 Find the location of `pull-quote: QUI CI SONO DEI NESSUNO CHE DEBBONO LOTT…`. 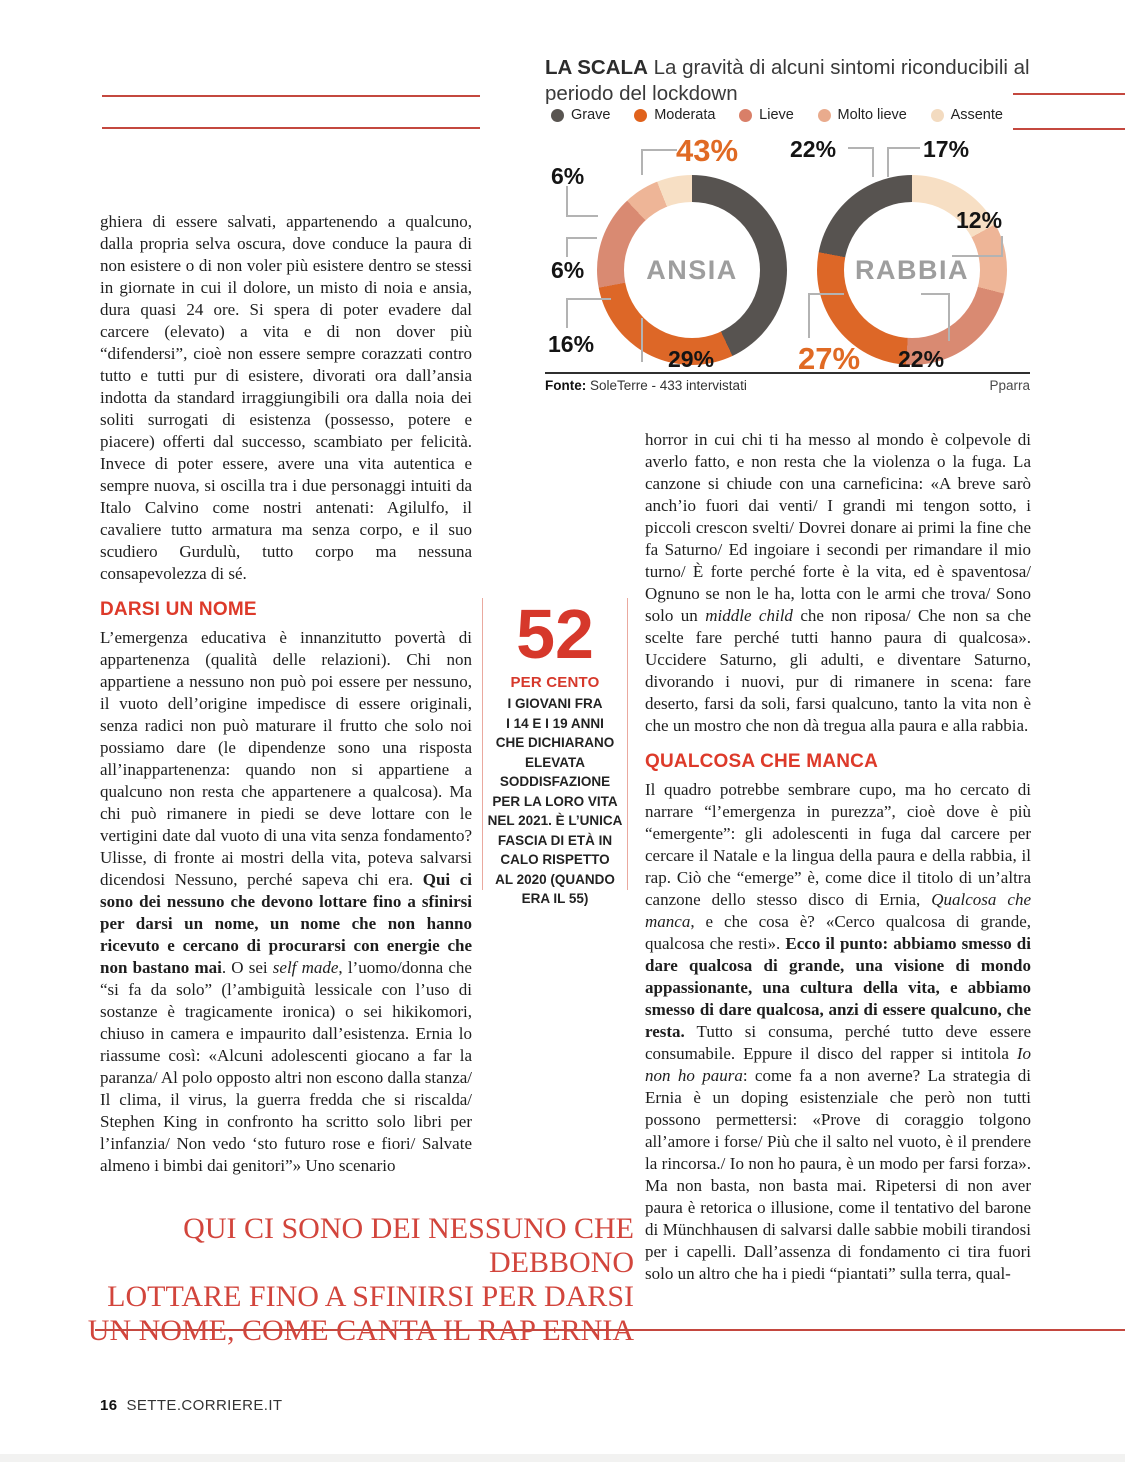

pull-quote: QUI CI SONO DEI NESSUNO CHE DEBBONO LOTT… is located at coordinates (360, 1279).